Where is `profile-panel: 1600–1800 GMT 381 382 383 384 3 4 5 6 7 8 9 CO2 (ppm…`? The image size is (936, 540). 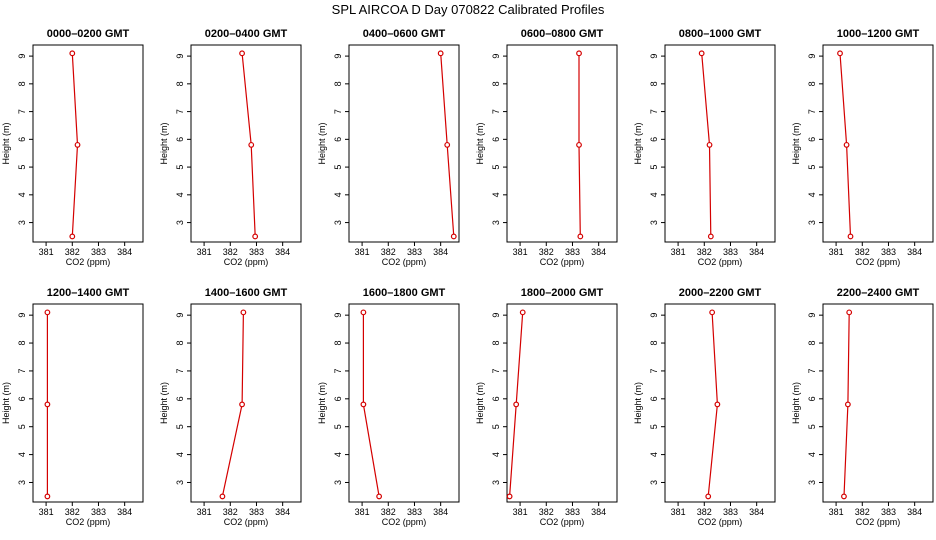
profile-panel: 1600–1800 GMT 381 382 383 384 3 4 5 6 7 8 9 CO2 (ppm… is located at coordinates (388, 407).